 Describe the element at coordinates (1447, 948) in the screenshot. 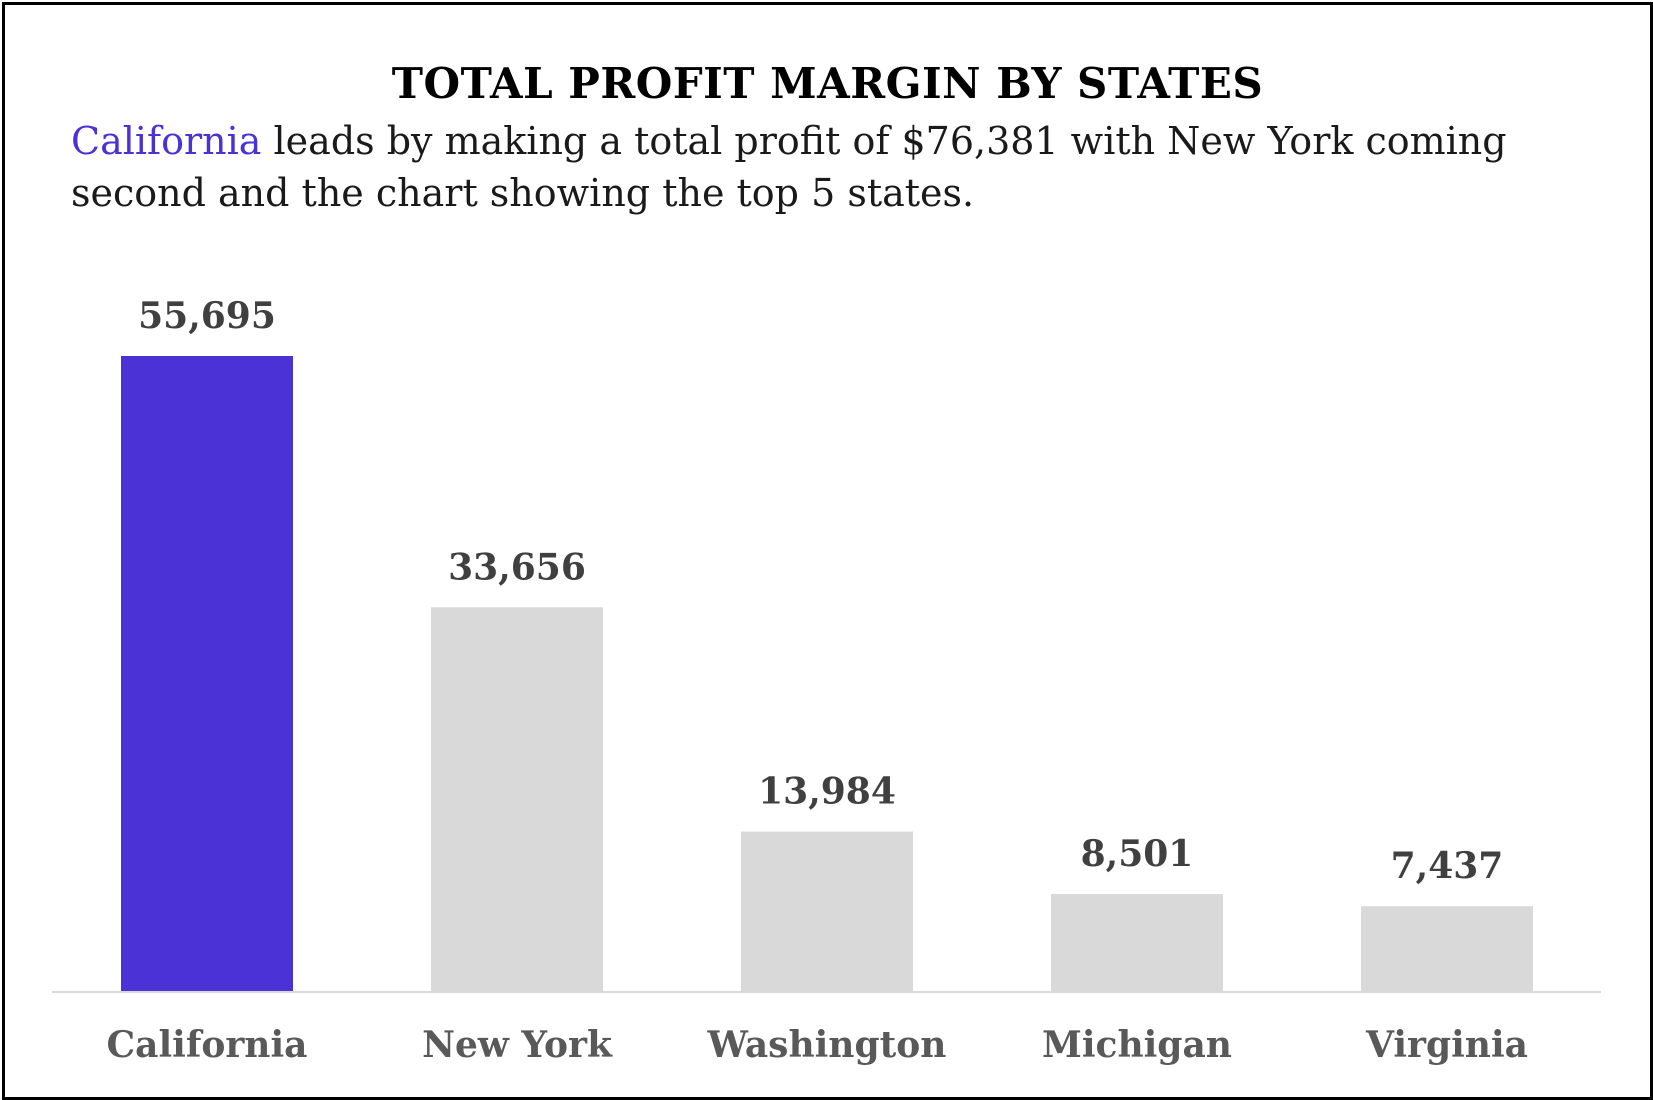

I see `bar-virginia` at that location.